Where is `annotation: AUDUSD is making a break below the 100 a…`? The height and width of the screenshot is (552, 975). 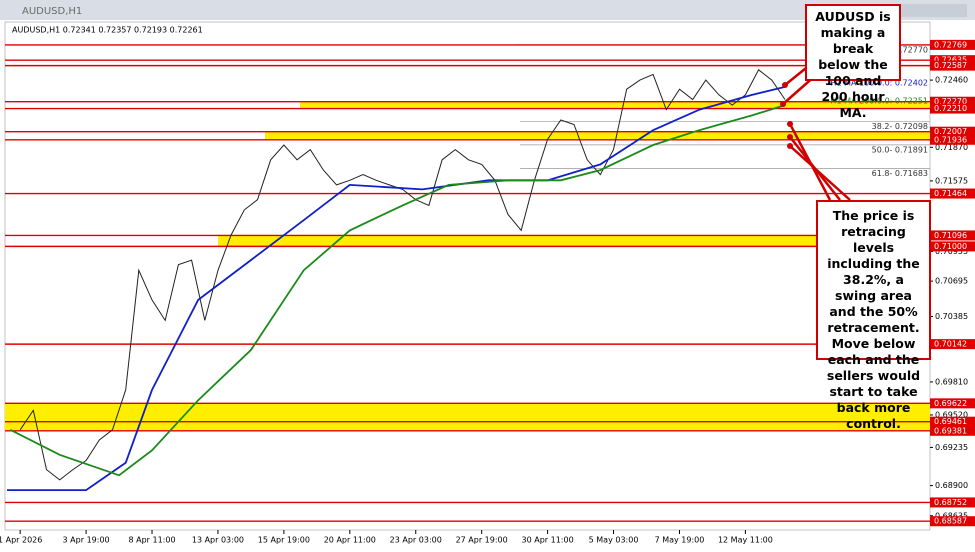 annotation: AUDUSD is making a break below the 100 a… is located at coordinates (853, 62).